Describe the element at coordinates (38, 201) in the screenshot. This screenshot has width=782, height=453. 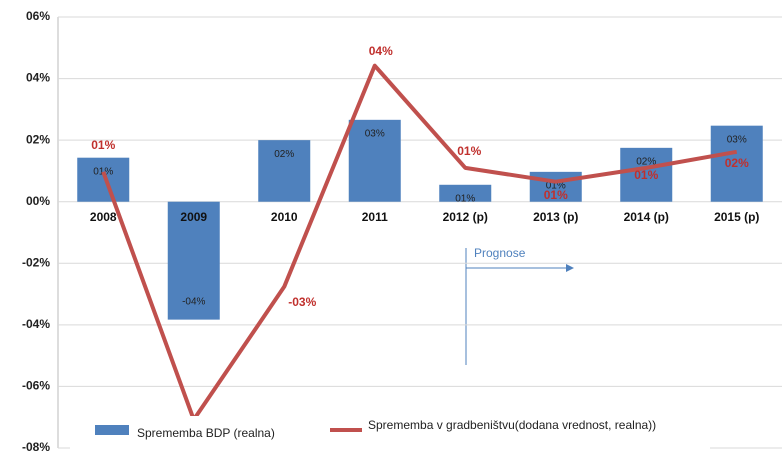
I see `y-tick-label: 00%` at that location.